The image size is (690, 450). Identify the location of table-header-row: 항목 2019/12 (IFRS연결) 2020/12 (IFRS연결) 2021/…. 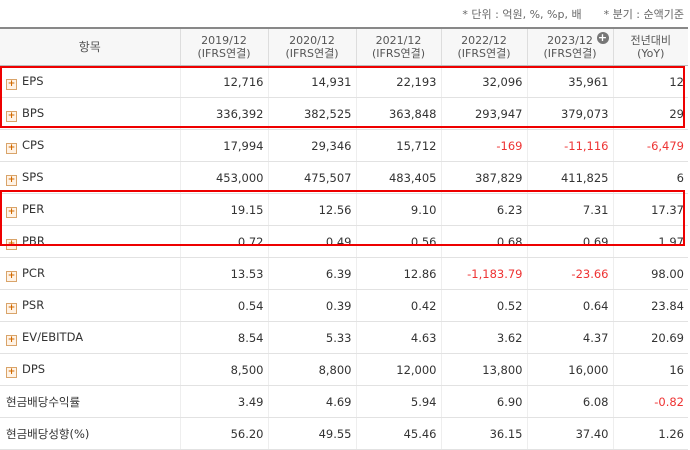
(344, 46).